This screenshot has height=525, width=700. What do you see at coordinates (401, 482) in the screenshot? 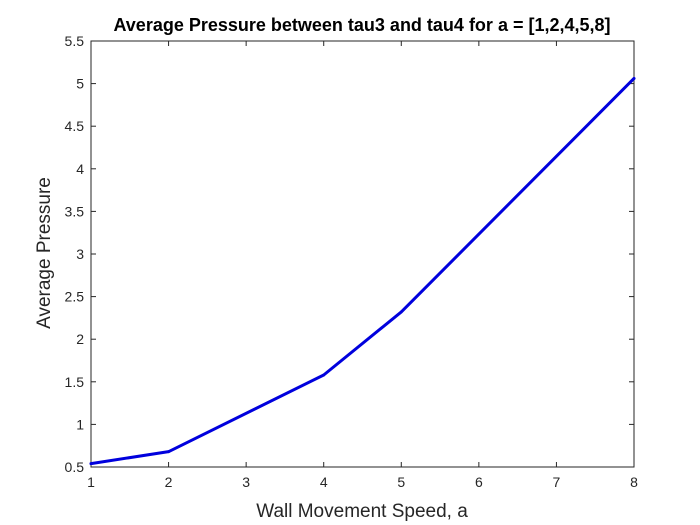
I see `x-tick-label: 5` at bounding box center [401, 482].